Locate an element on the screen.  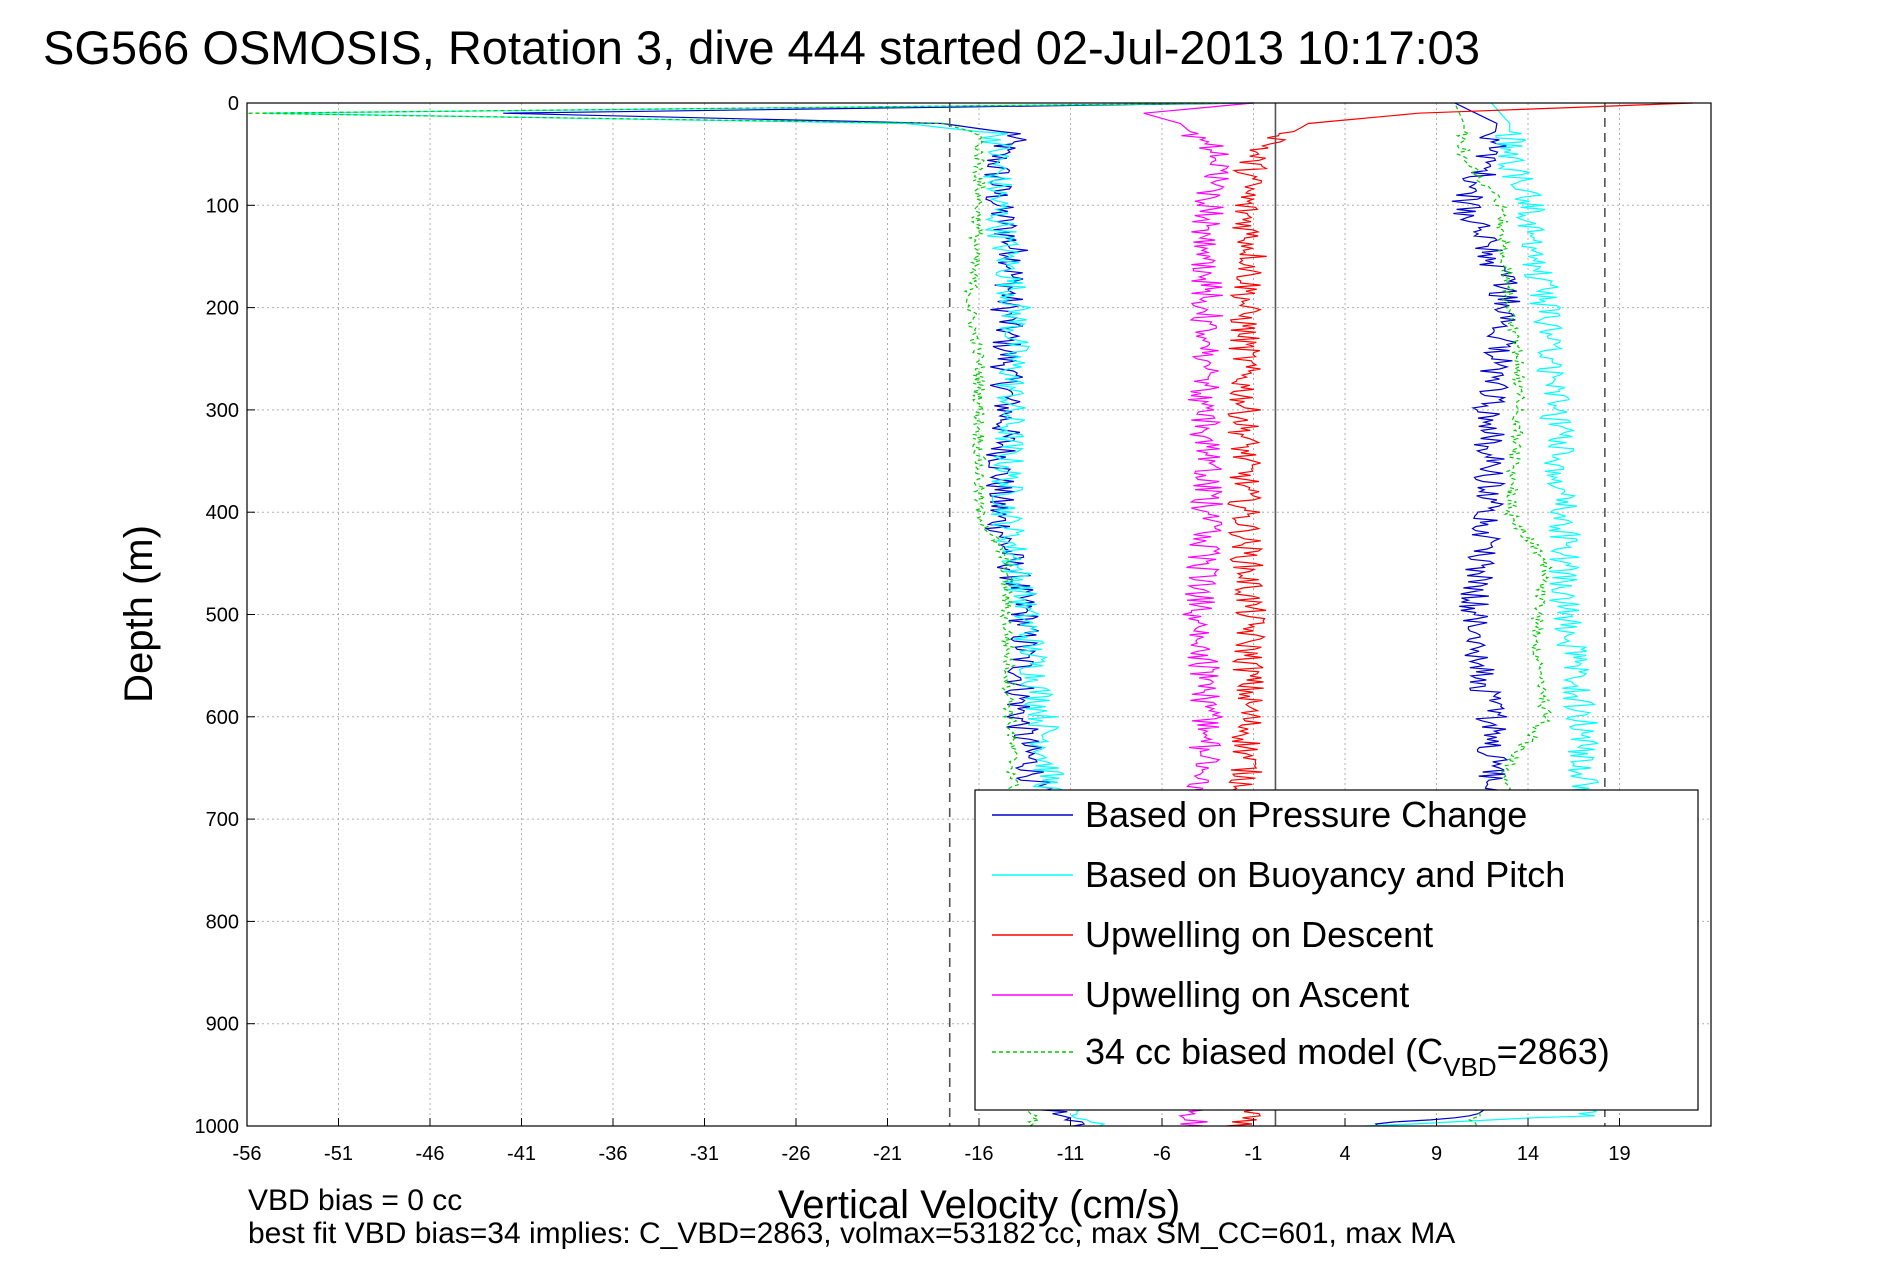
vbd-bias-note: VBD bias = 0 cc is located at coordinates (355, 1200).